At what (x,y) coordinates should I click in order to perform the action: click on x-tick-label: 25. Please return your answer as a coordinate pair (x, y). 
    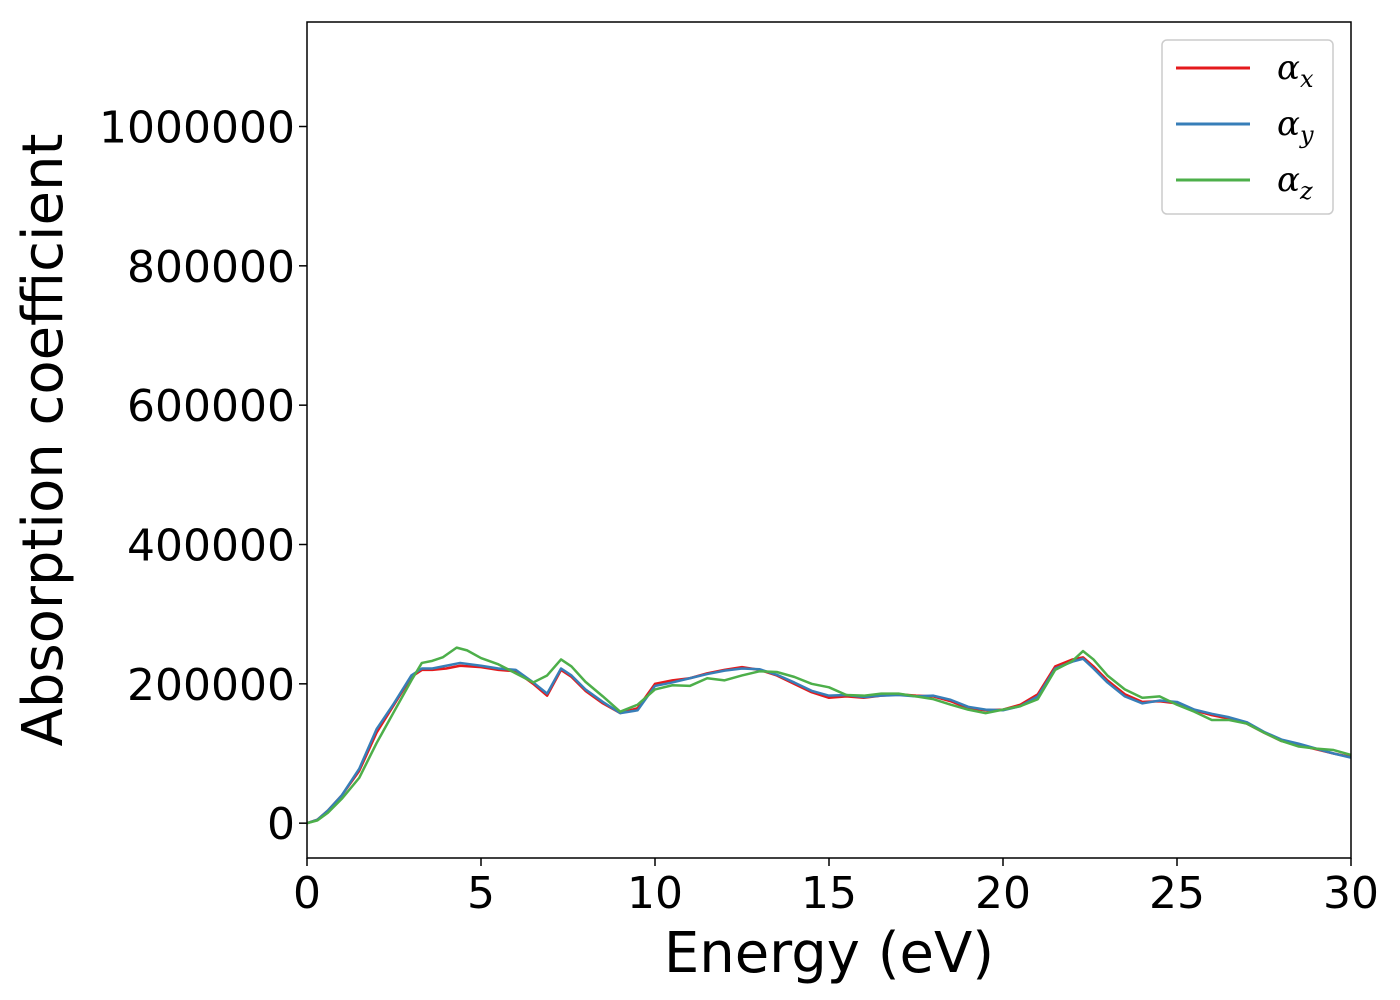
    Looking at the image, I should click on (1177, 893).